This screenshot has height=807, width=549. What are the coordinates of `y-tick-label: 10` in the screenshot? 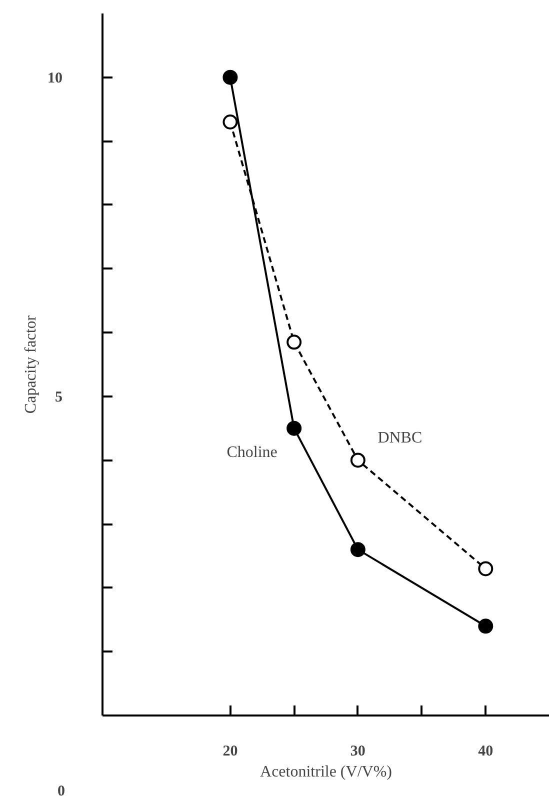 It's located at (55, 78).